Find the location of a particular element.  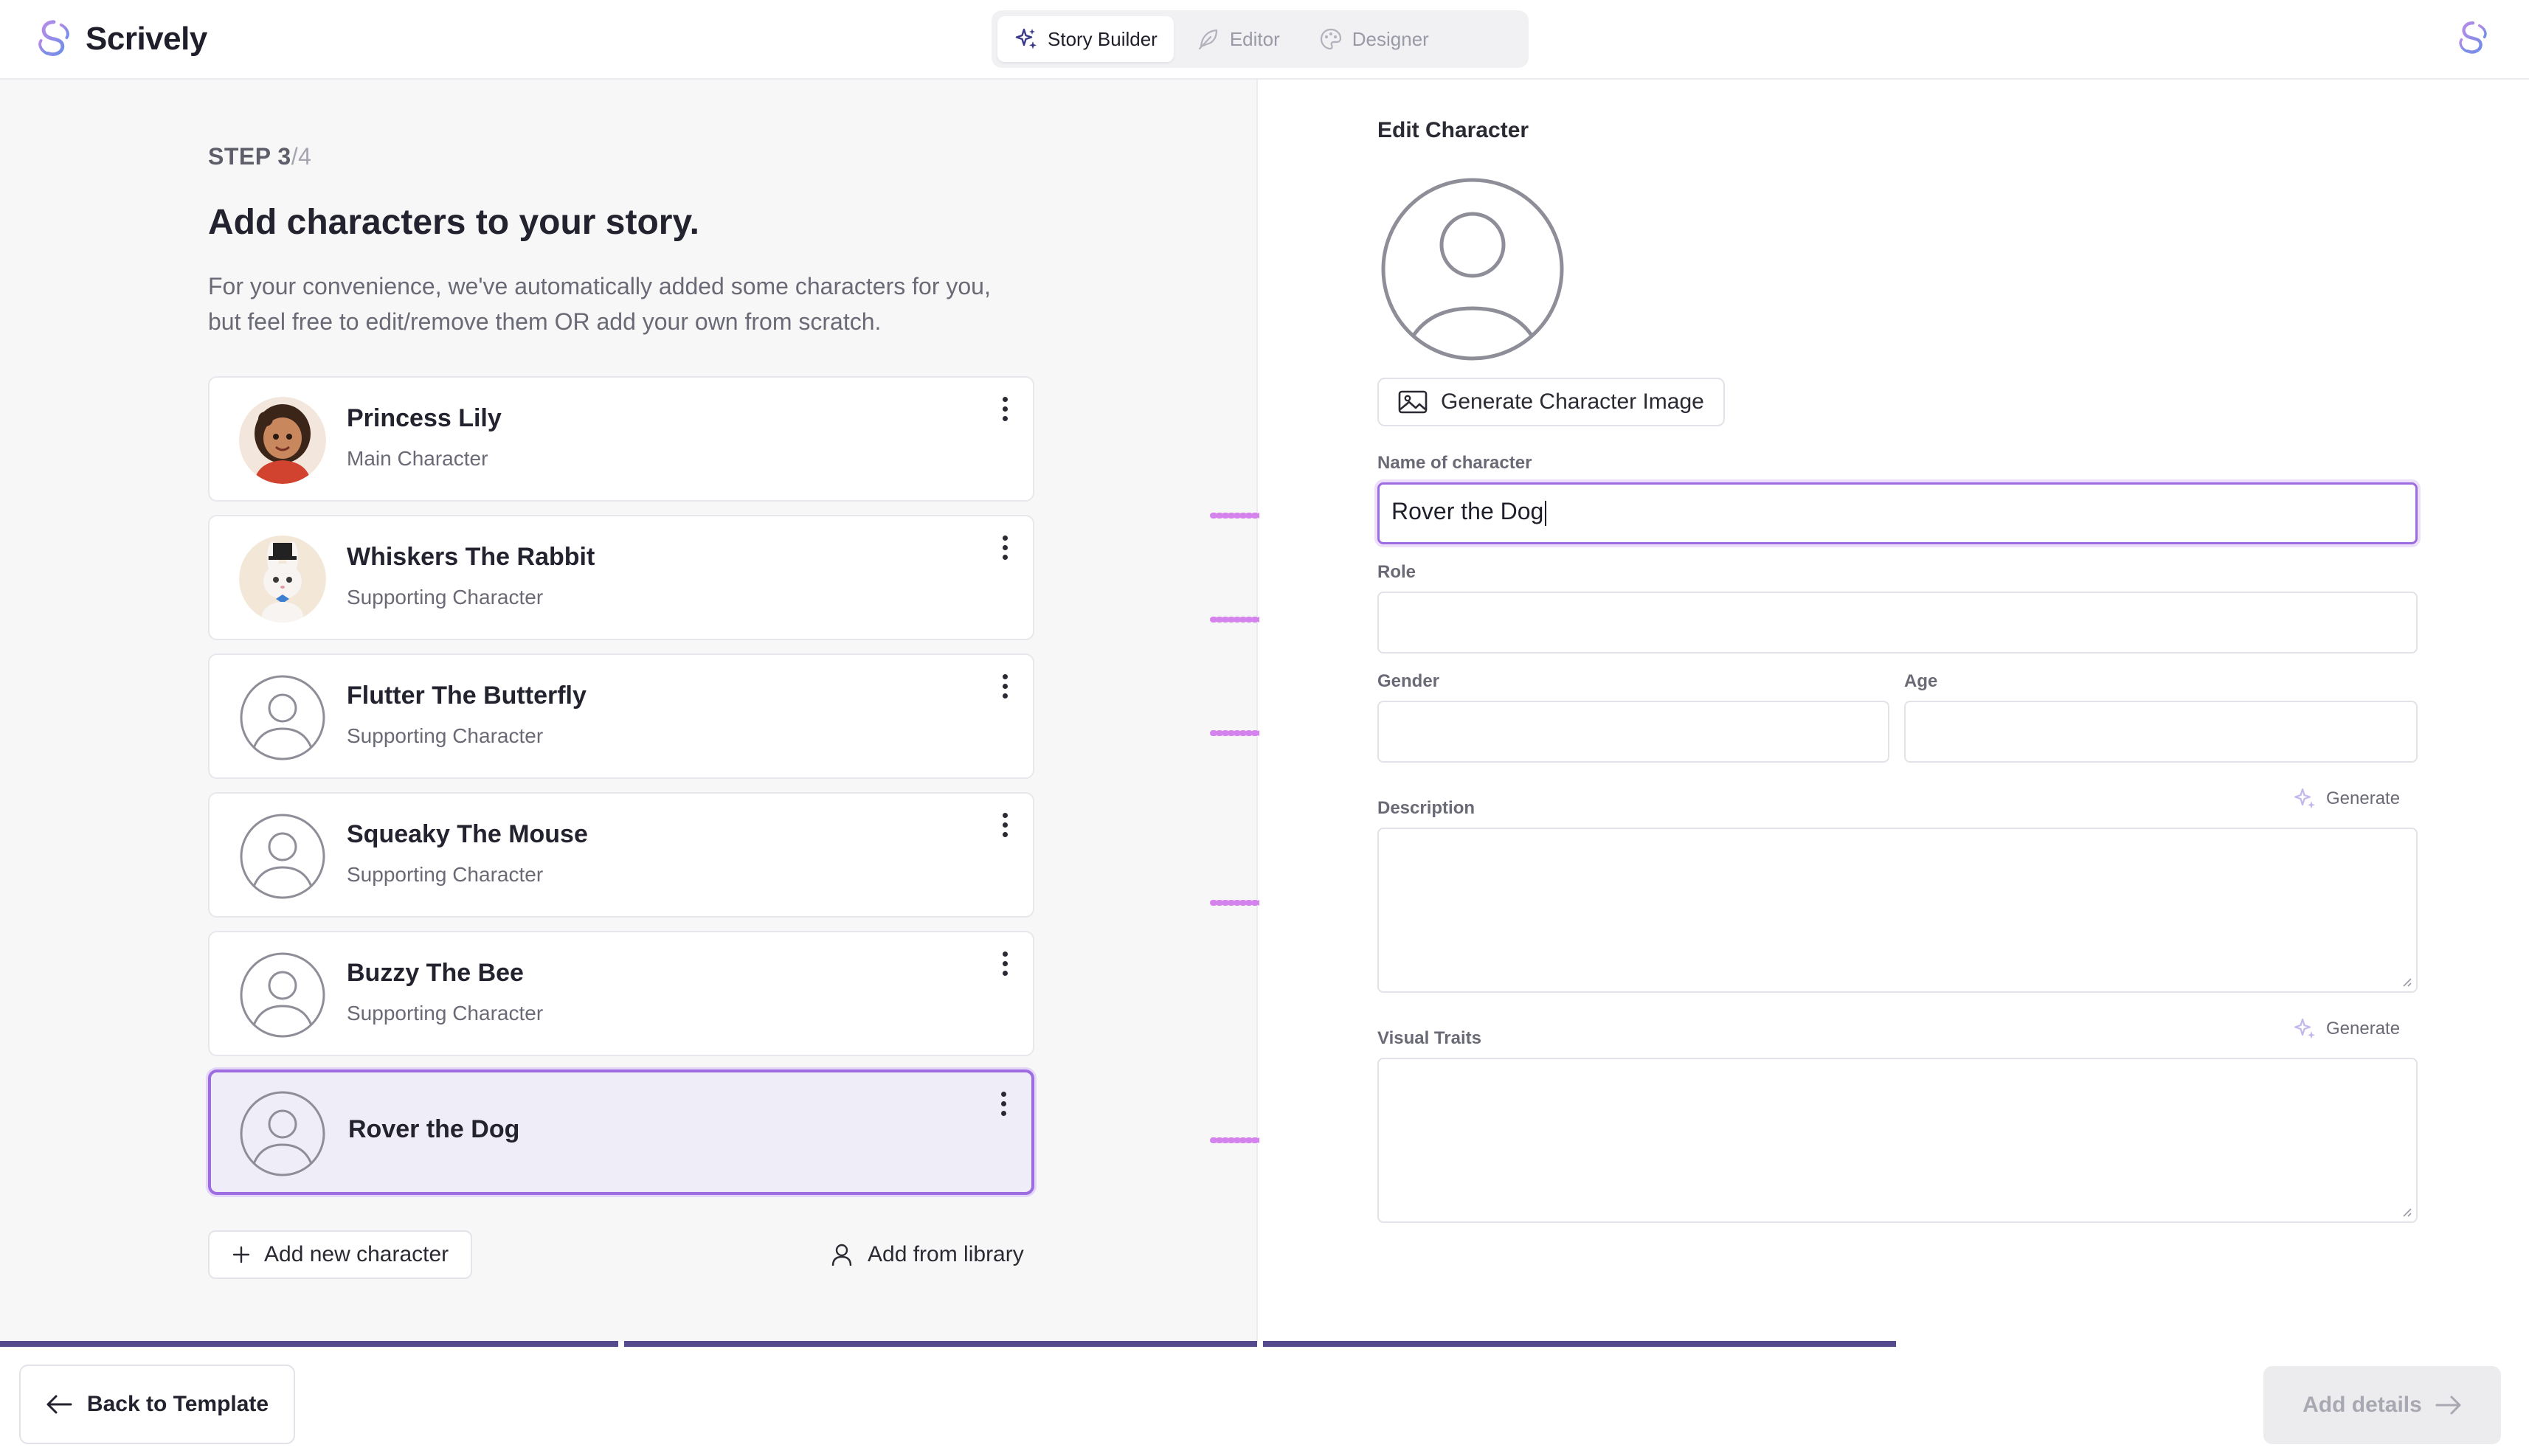

generate-character-image-label: Generate Character Image is located at coordinates (1572, 401).